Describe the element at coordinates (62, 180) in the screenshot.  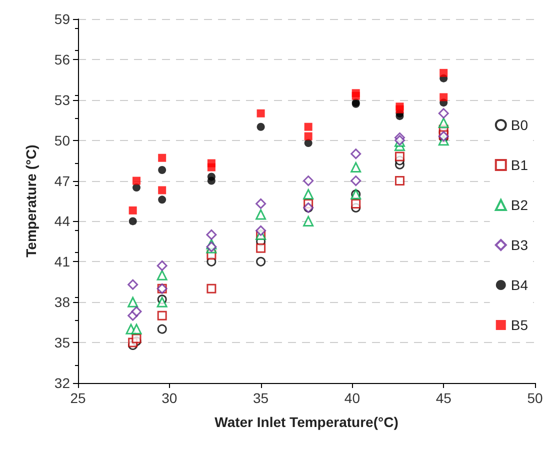
I see `y-tick-label: 47` at that location.